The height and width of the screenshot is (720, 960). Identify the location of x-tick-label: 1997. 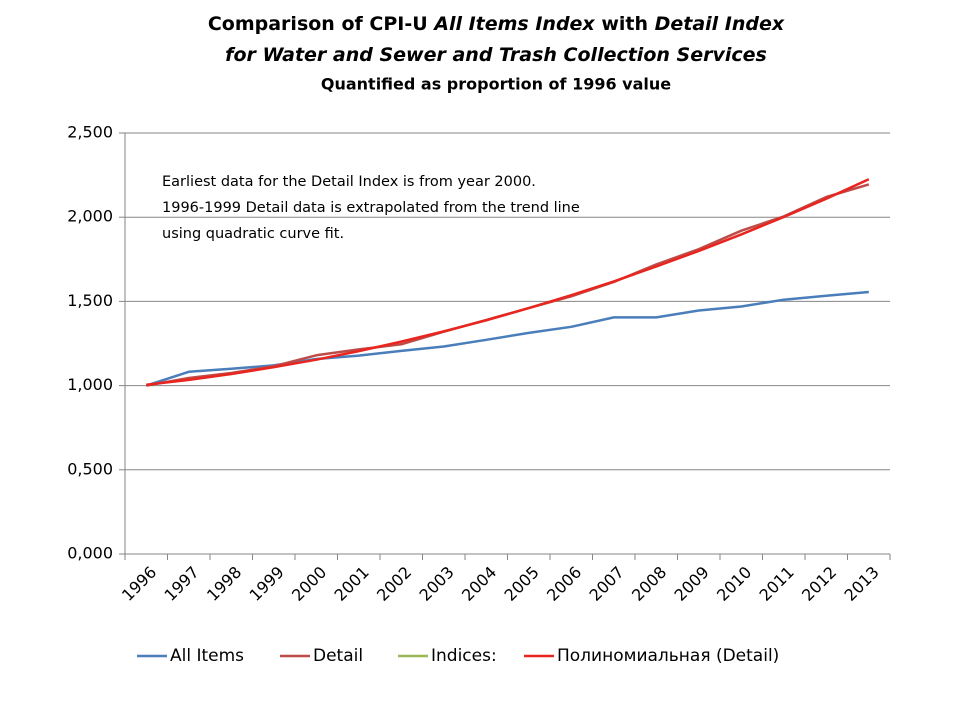
(182, 584).